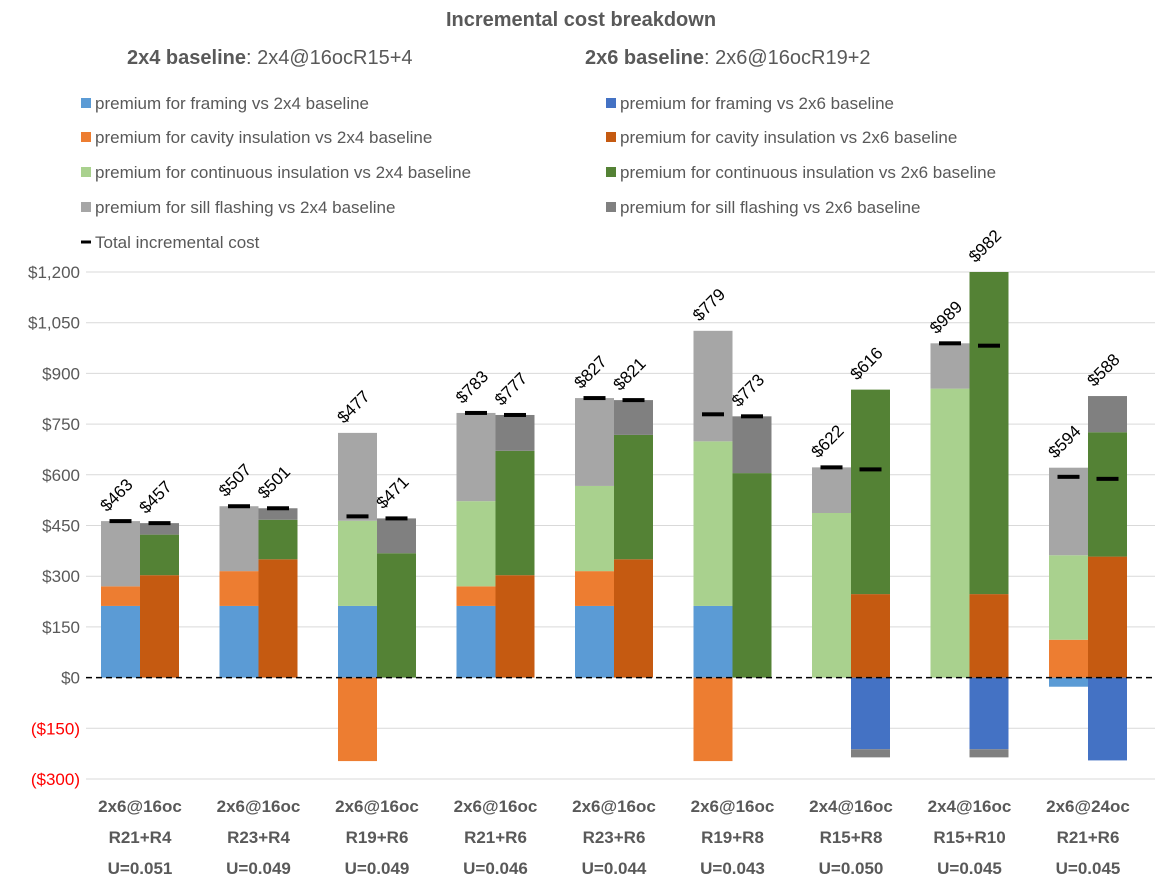 Image resolution: width=1163 pixels, height=881 pixels. Describe the element at coordinates (1104, 370) in the screenshot. I see `data-label-total: $588` at that location.